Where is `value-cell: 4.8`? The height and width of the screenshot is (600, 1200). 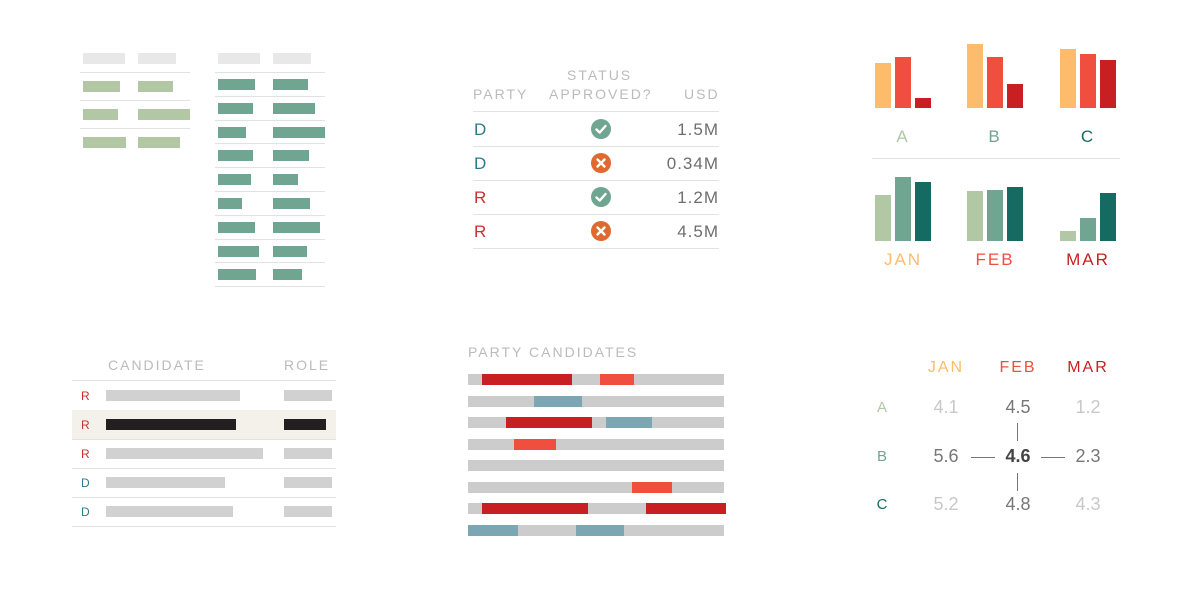
value-cell: 4.8 is located at coordinates (1018, 504).